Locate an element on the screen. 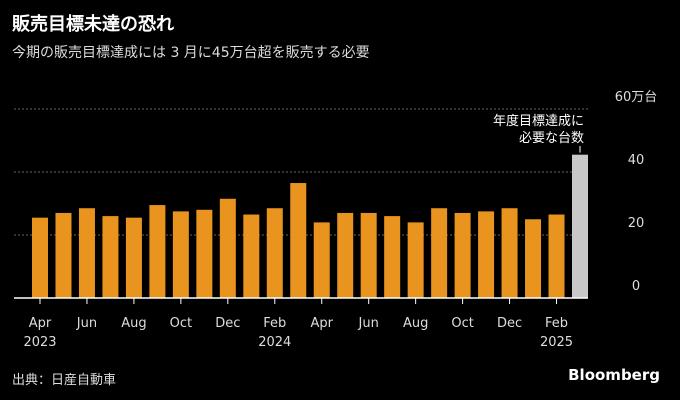  y-tick-label: 0 is located at coordinates (636, 286).